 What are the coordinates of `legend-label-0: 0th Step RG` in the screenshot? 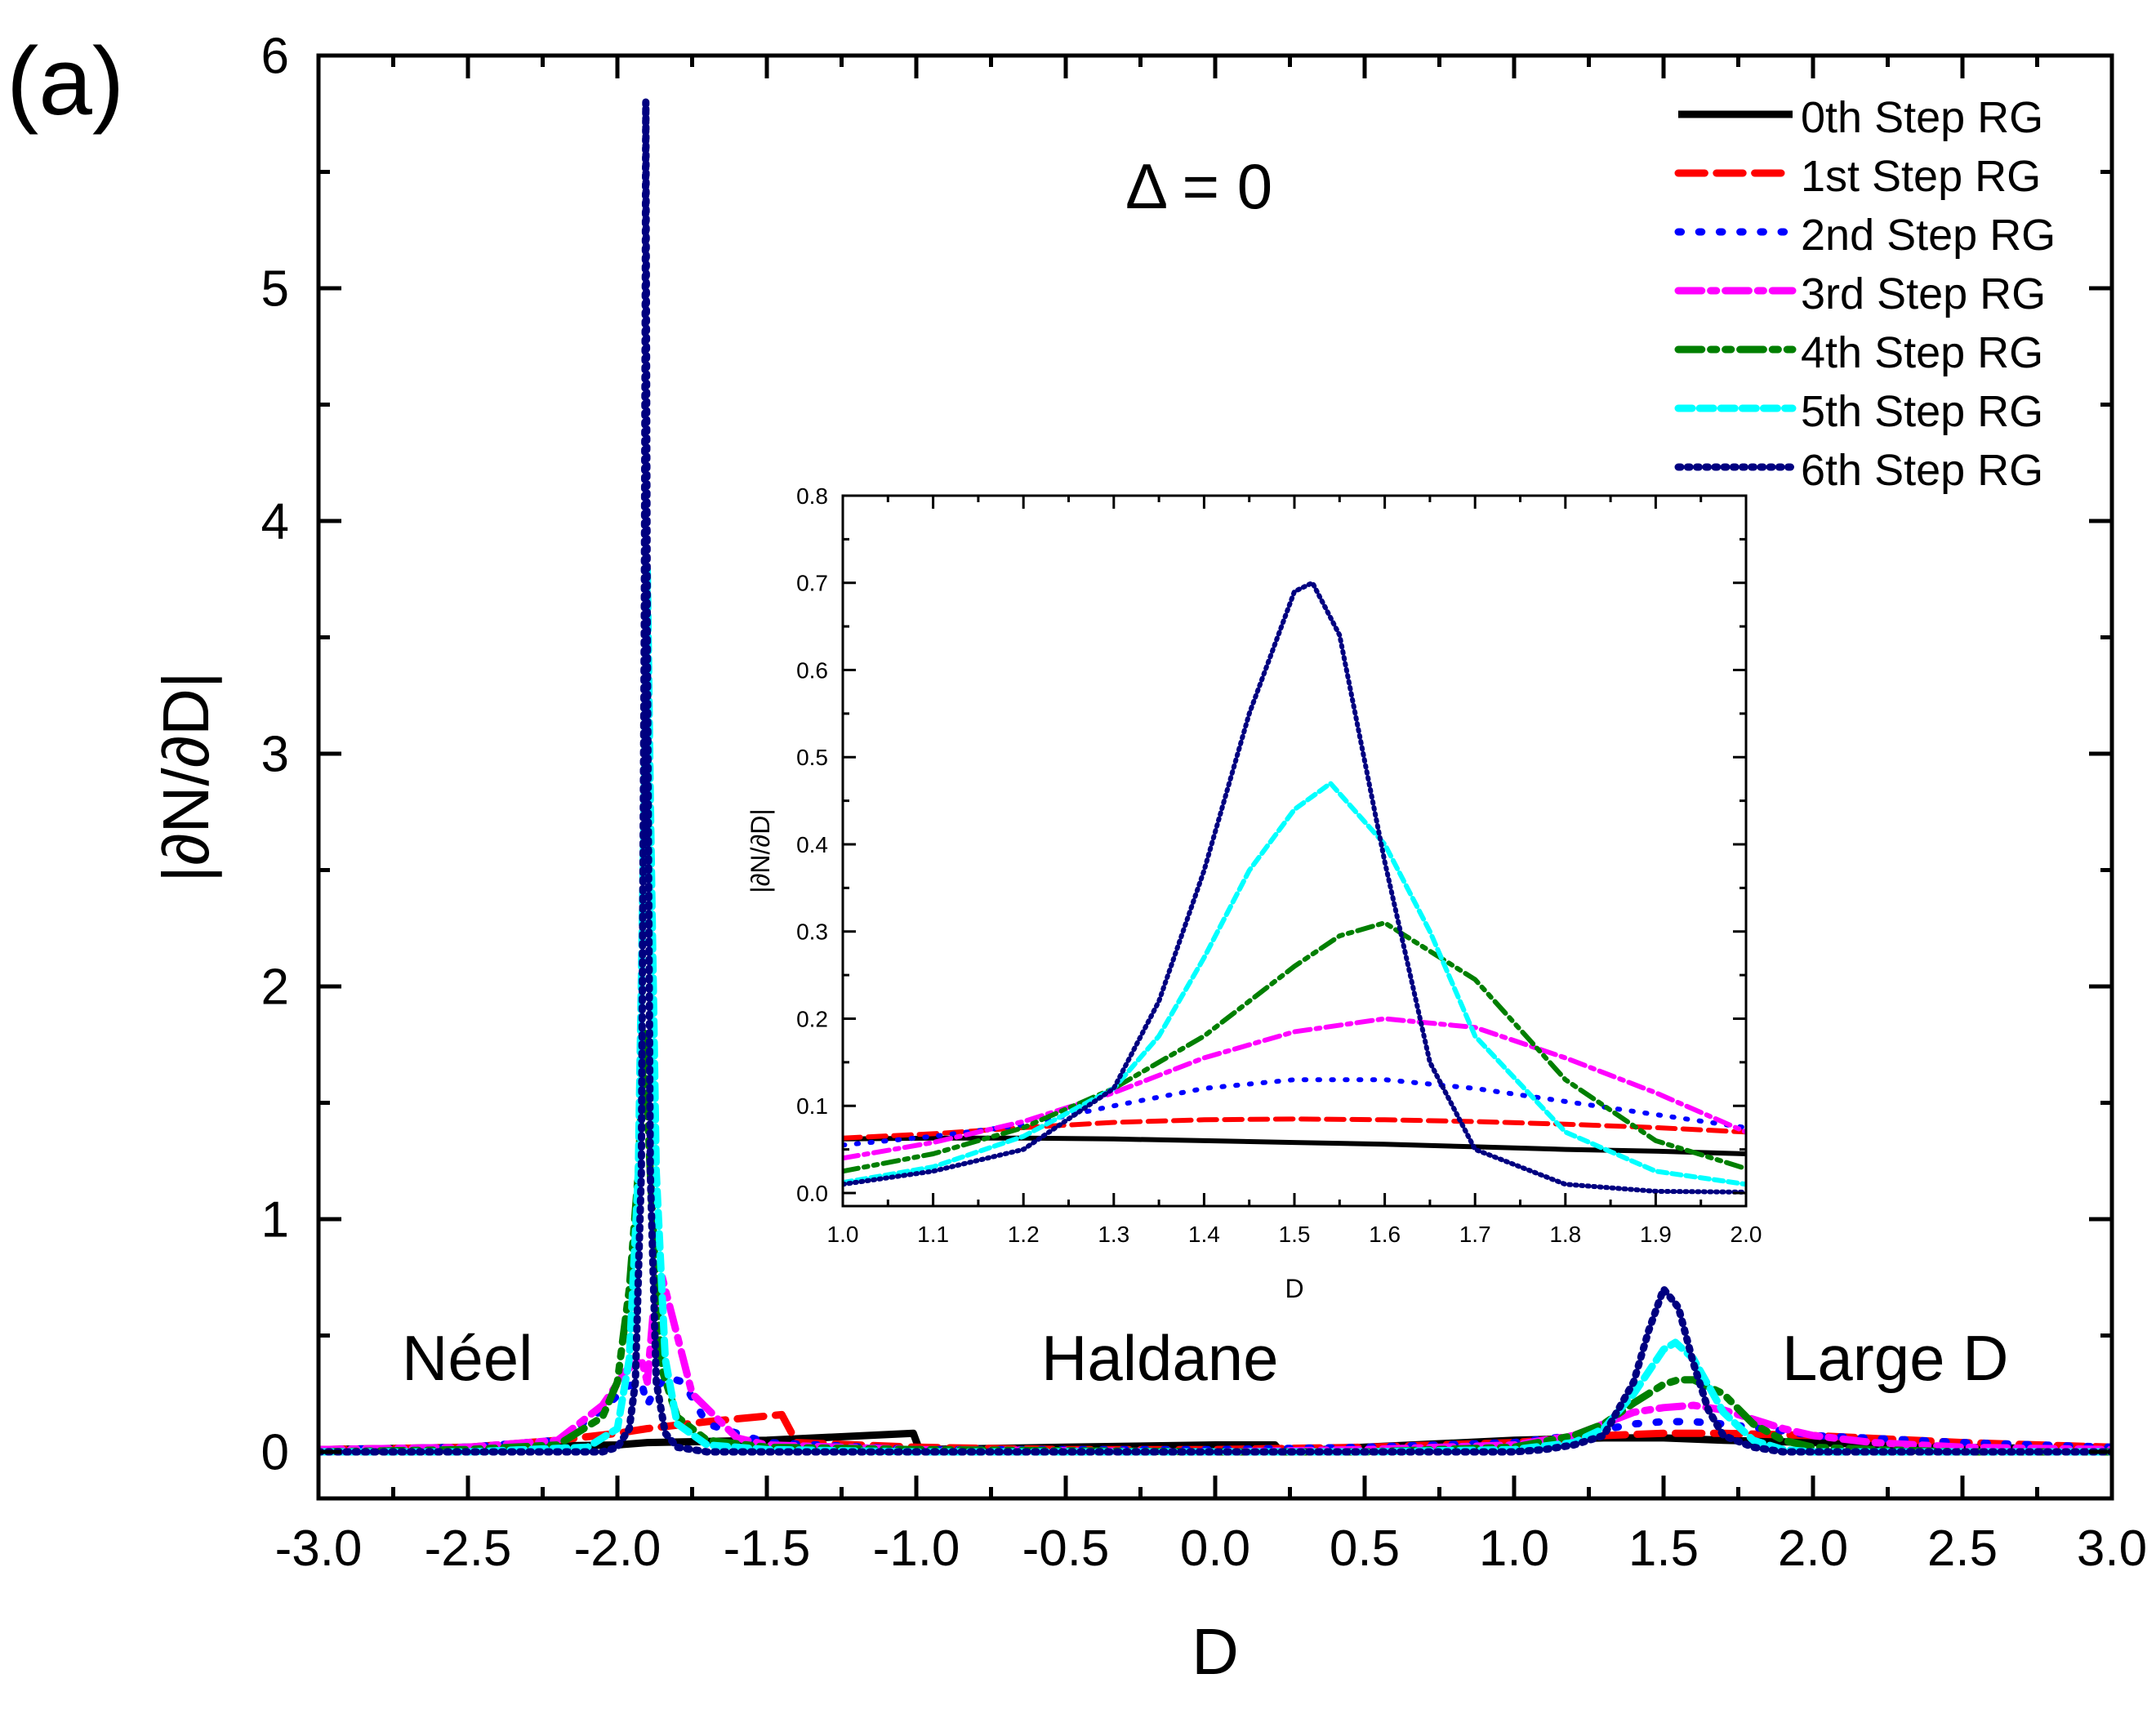 It's located at (1922, 117).